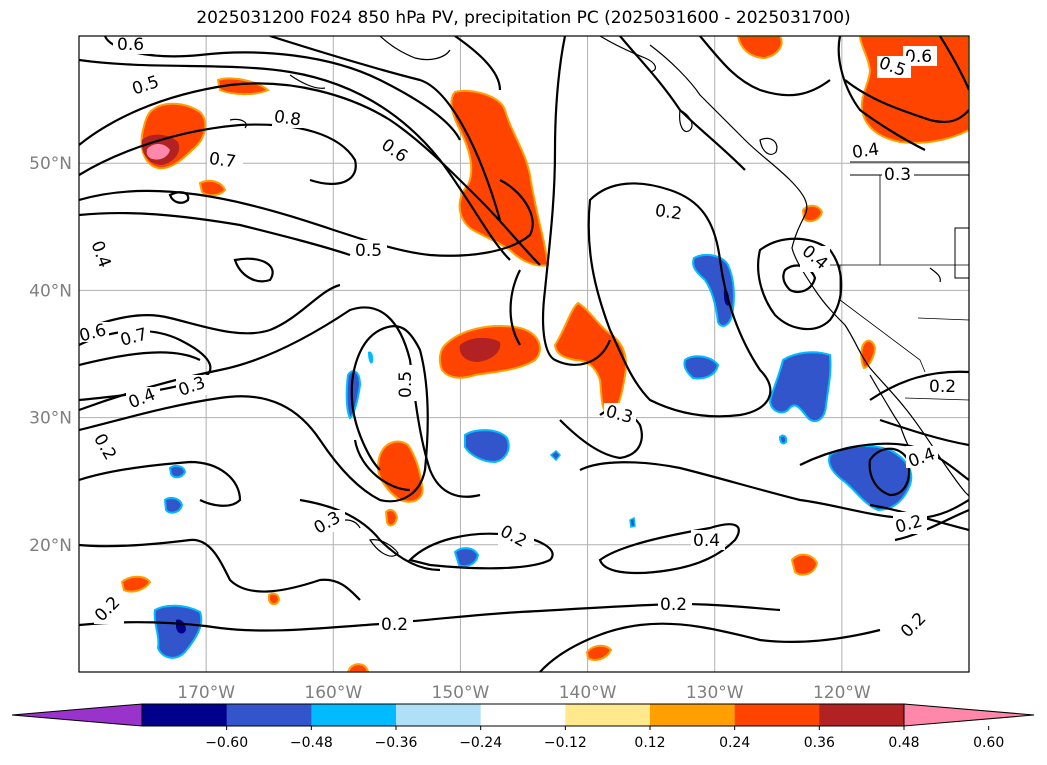 The width and height of the screenshot is (1047, 765). What do you see at coordinates (842, 693) in the screenshot?
I see `lon-tick-label: 120°W` at bounding box center [842, 693].